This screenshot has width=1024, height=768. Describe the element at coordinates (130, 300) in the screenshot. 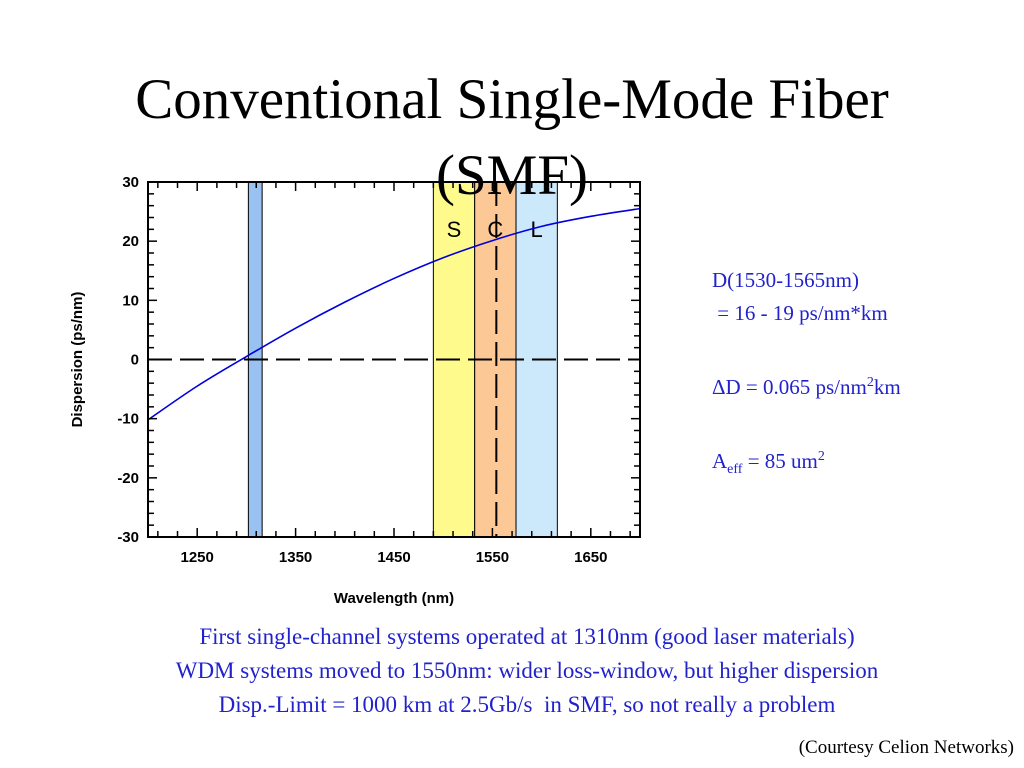

I see `y-tick-label: 10` at that location.